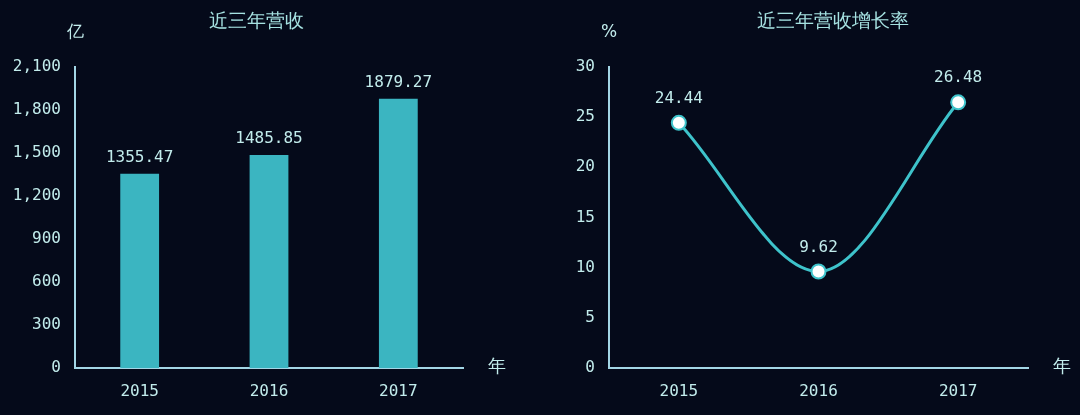  What do you see at coordinates (36, 66) in the screenshot?
I see `y-tick-label: 2,100` at bounding box center [36, 66].